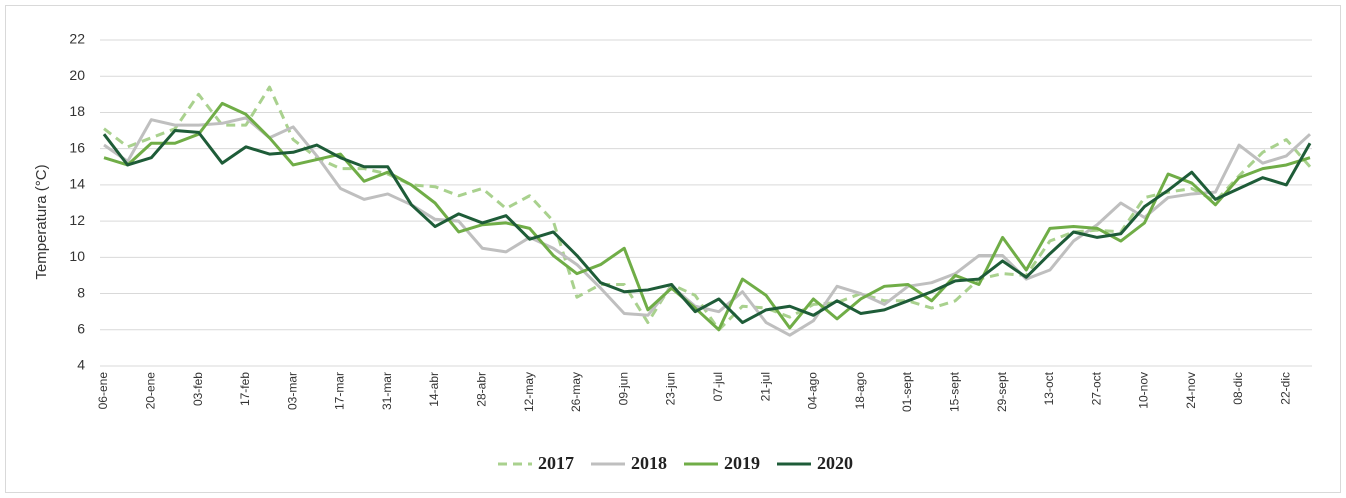  What do you see at coordinates (529, 392) in the screenshot?
I see `x-tick-label: 12-may` at bounding box center [529, 392].